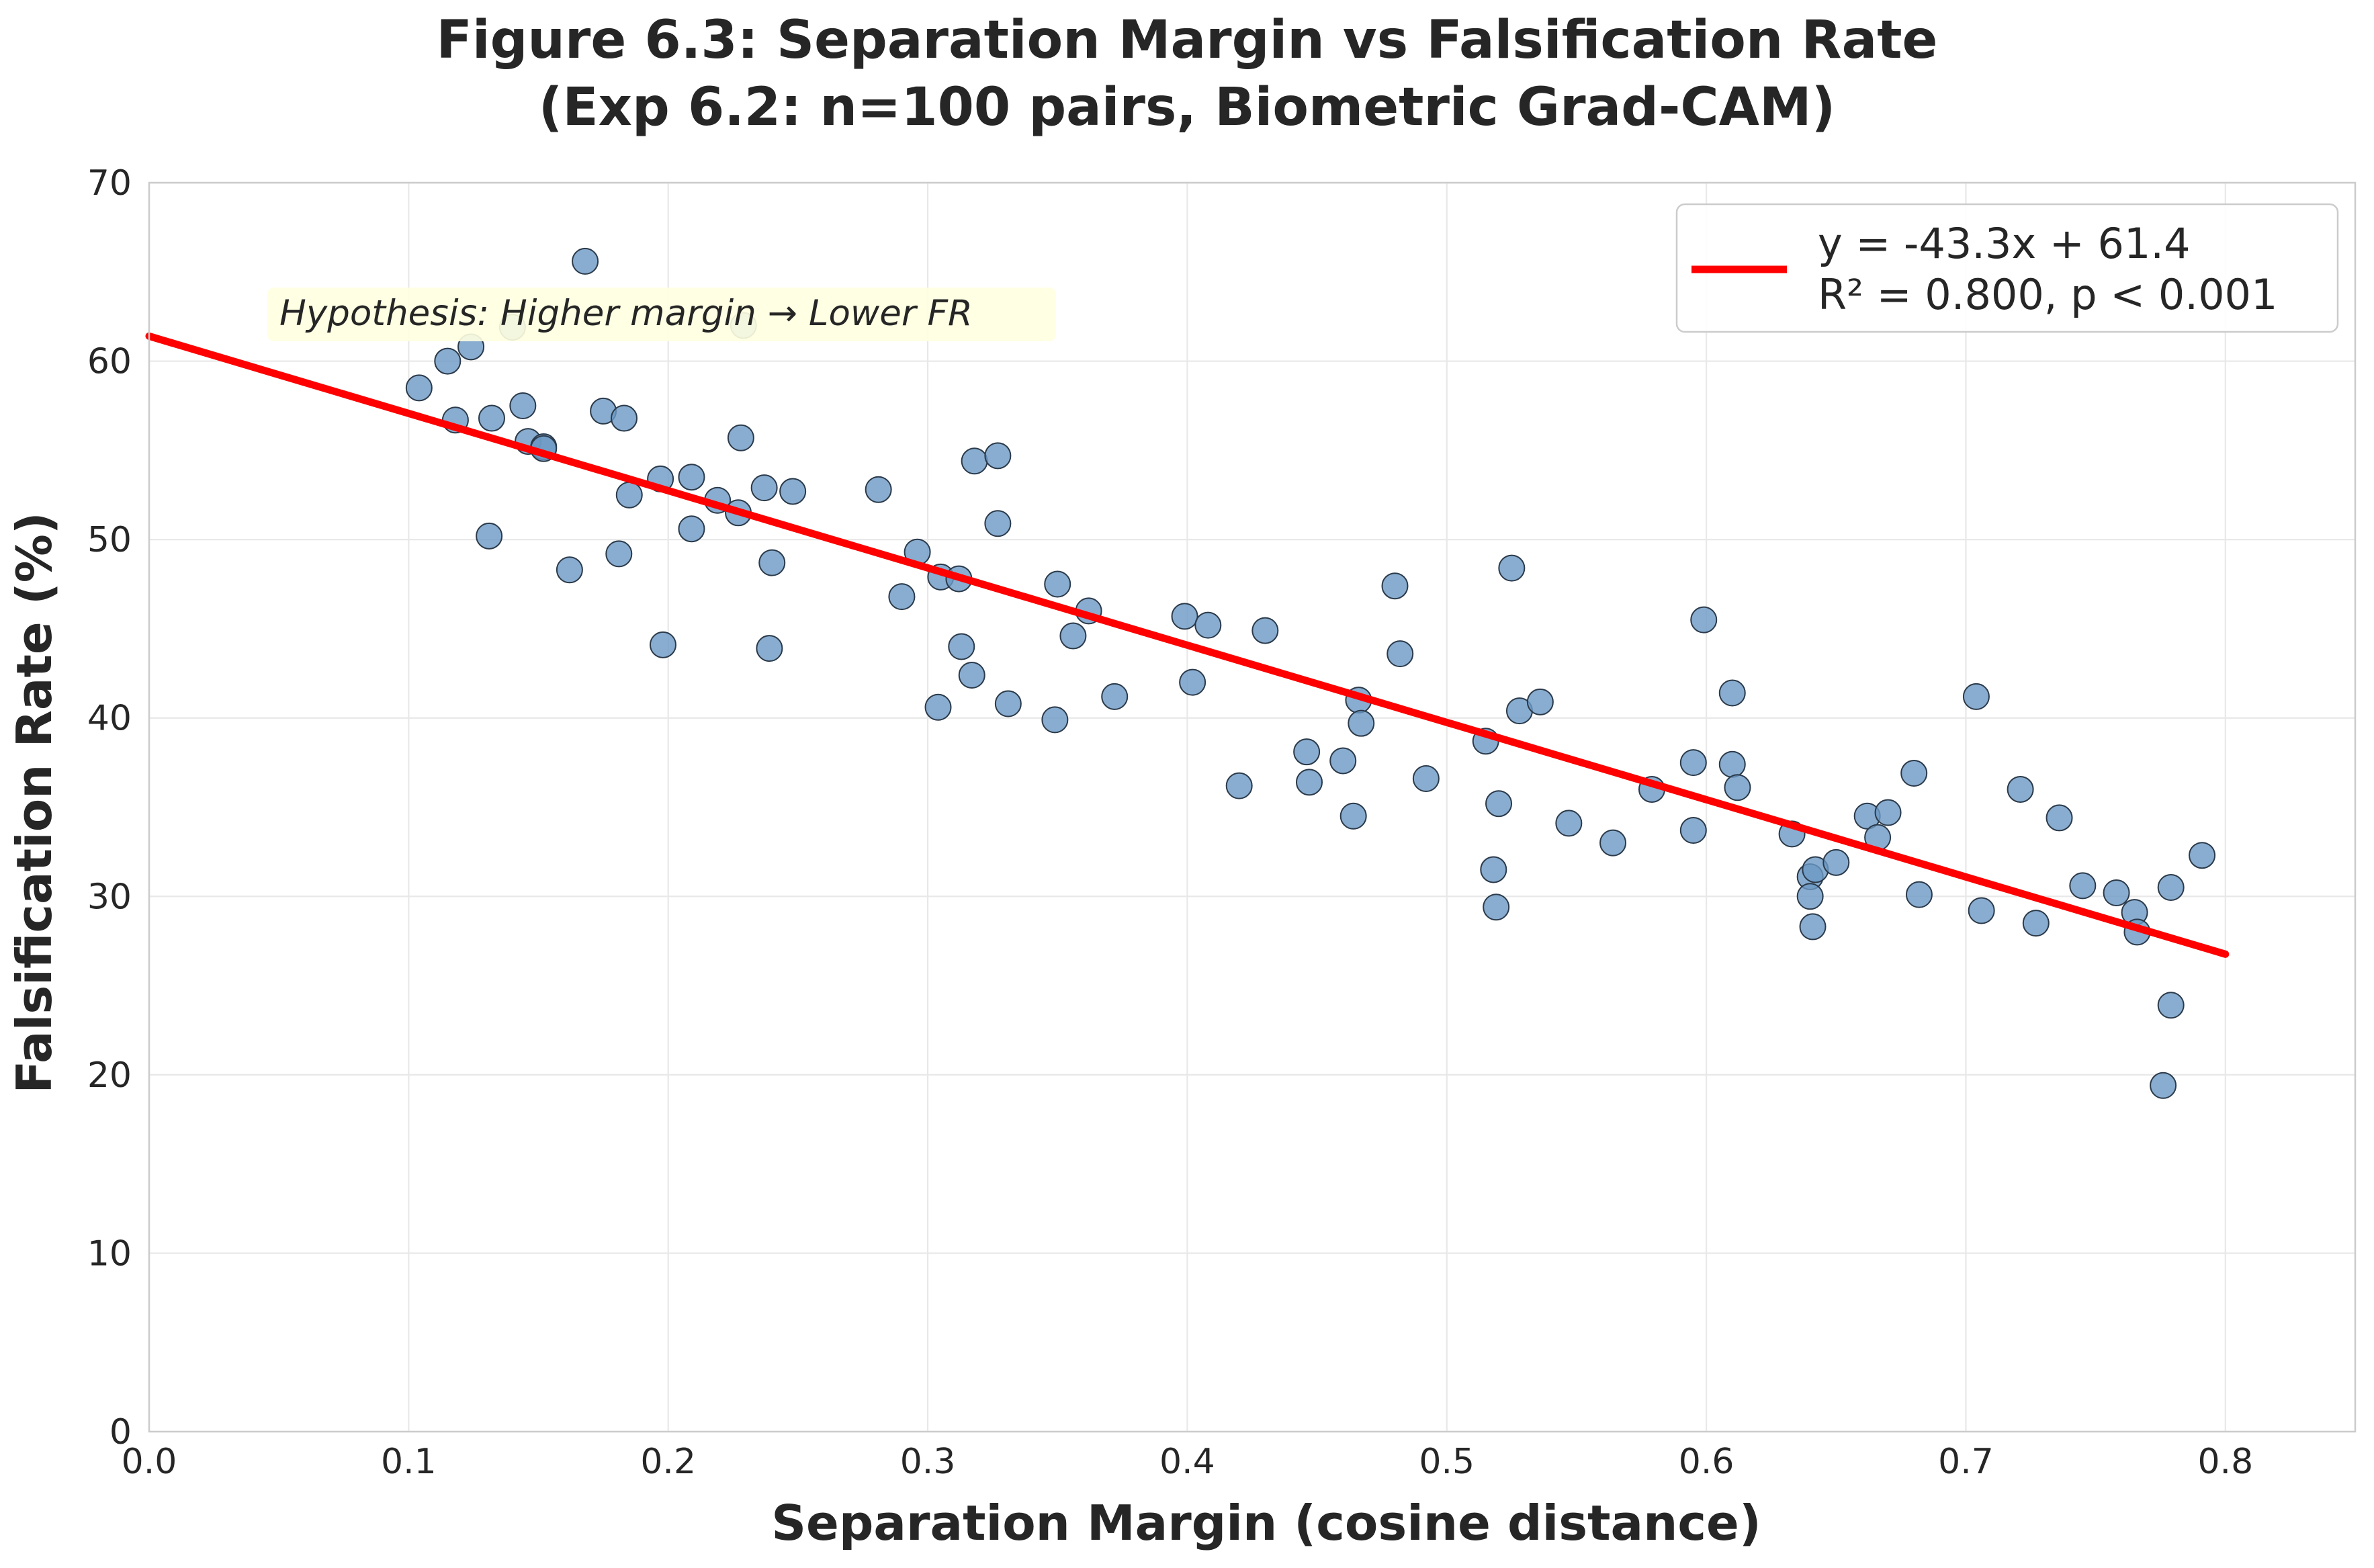 This screenshot has height=1568, width=2374. What do you see at coordinates (109, 1075) in the screenshot?
I see `y-tick-label: 20` at bounding box center [109, 1075].